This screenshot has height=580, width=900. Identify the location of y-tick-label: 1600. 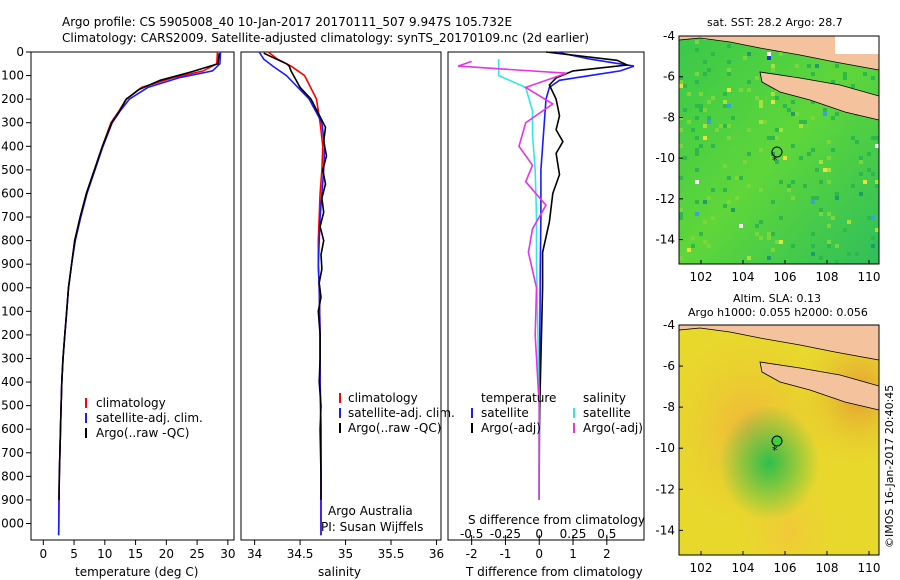
(12, 429).